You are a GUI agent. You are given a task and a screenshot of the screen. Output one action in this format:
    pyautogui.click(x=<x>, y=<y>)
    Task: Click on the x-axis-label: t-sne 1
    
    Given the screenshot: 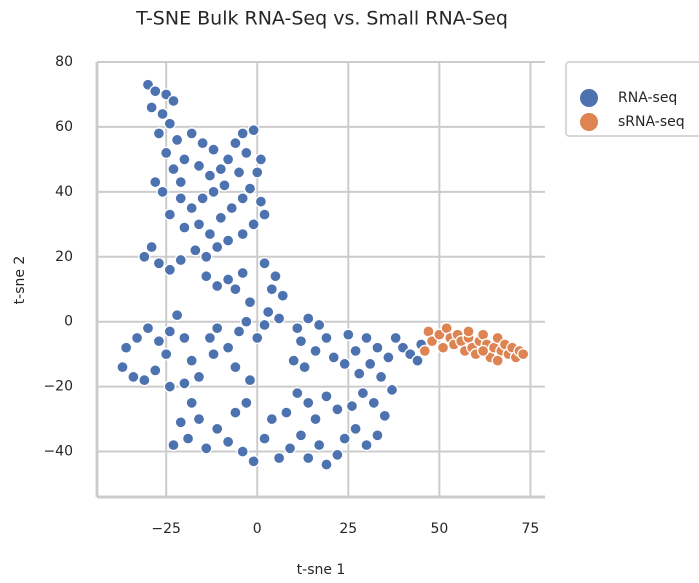 What is the action you would take?
    pyautogui.click(x=321, y=570)
    